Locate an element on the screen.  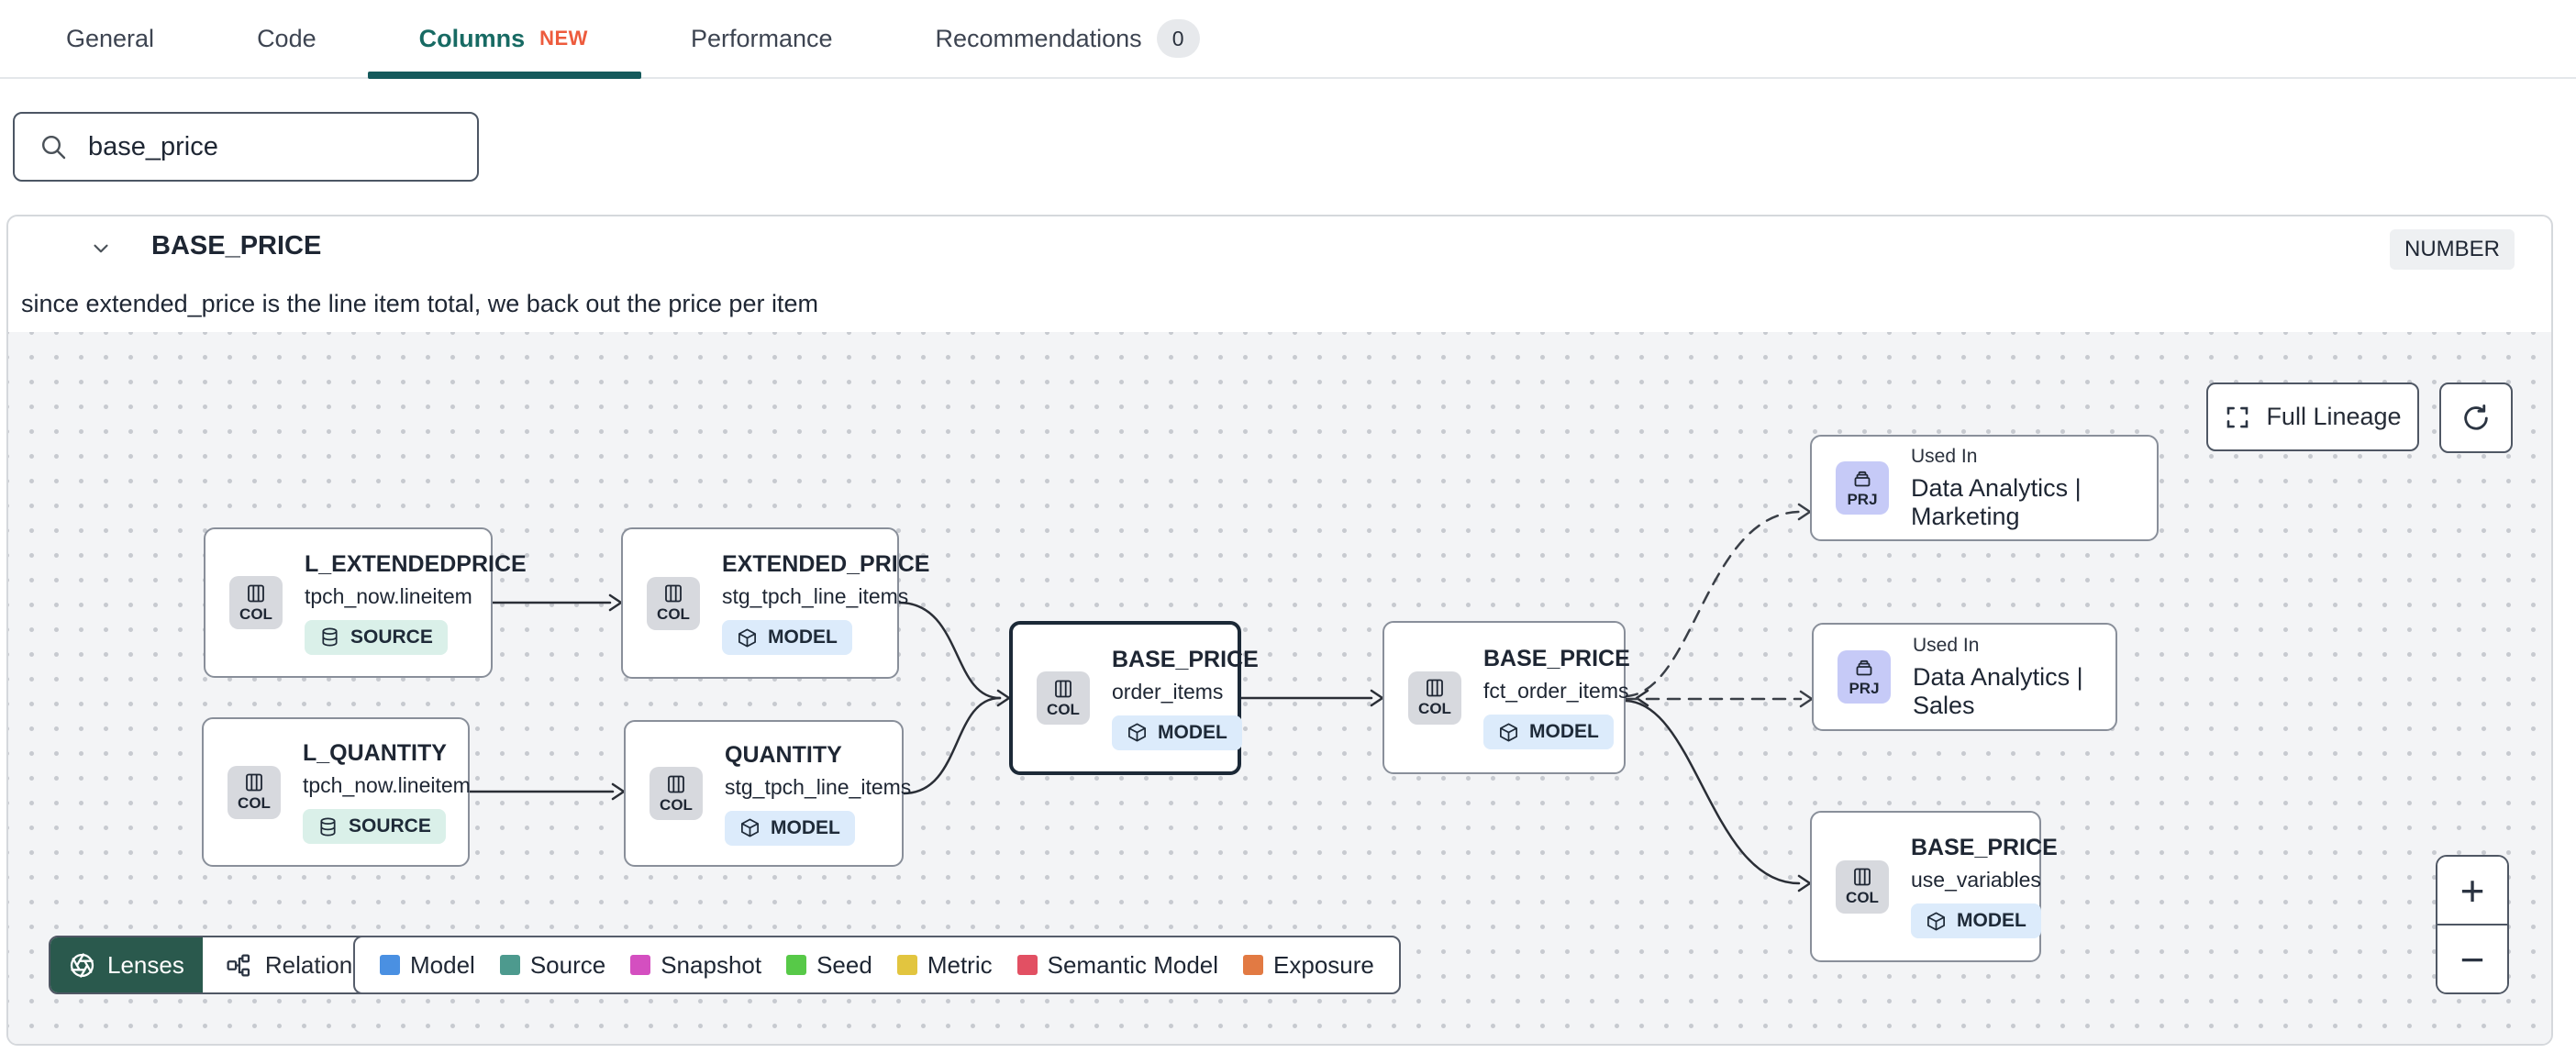
aperture-icon is located at coordinates (82, 965).